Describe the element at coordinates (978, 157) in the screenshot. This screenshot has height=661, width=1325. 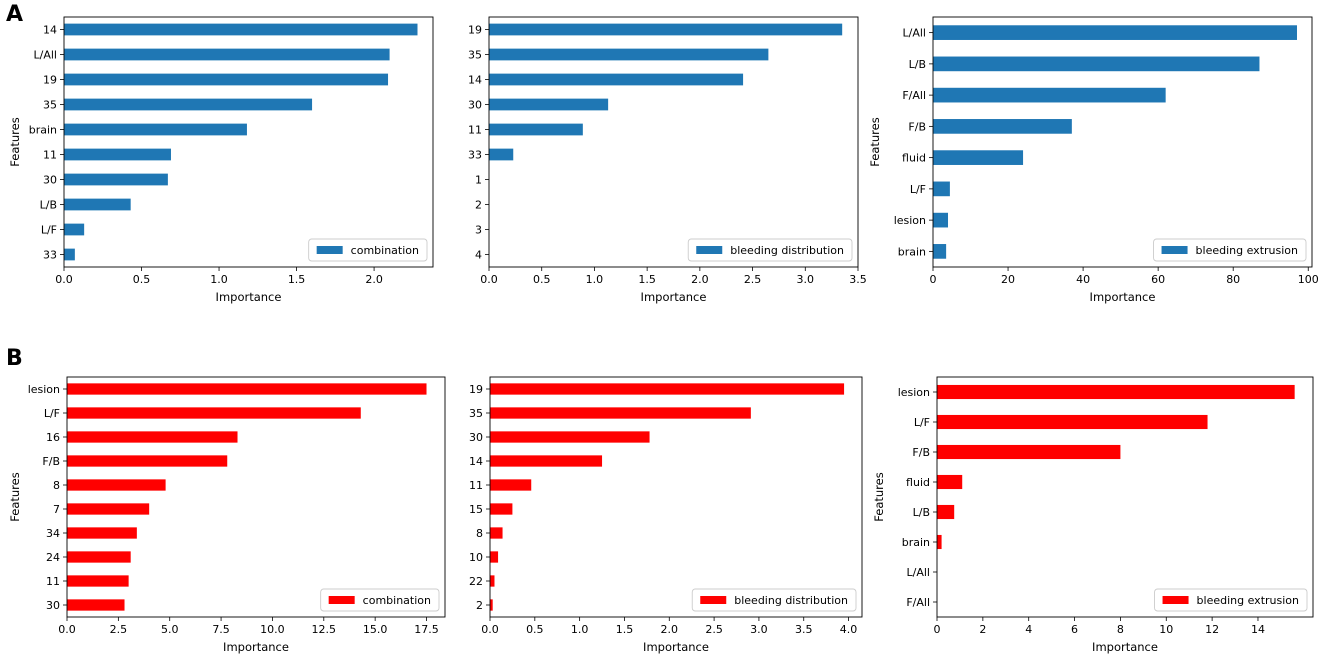
I see `bar-fluid` at that location.